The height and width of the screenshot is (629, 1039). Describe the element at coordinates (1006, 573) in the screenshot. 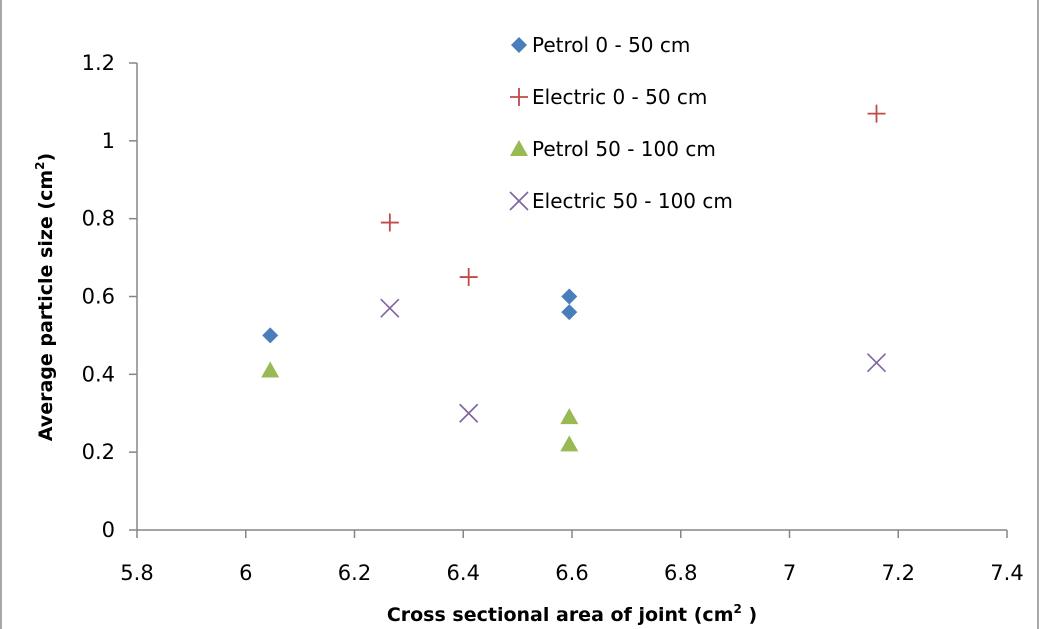

I see `x-tick-label: 7.4` at that location.